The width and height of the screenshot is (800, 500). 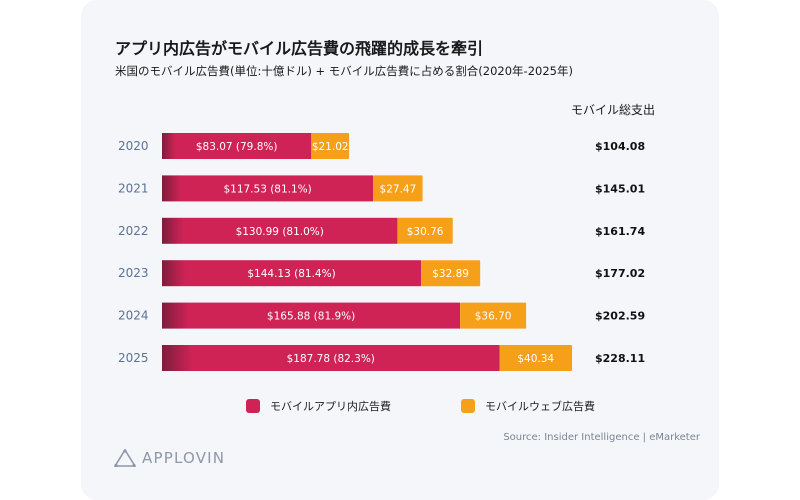 I want to click on in-app-value-label: $117.53 (81.1%), so click(x=267, y=189).